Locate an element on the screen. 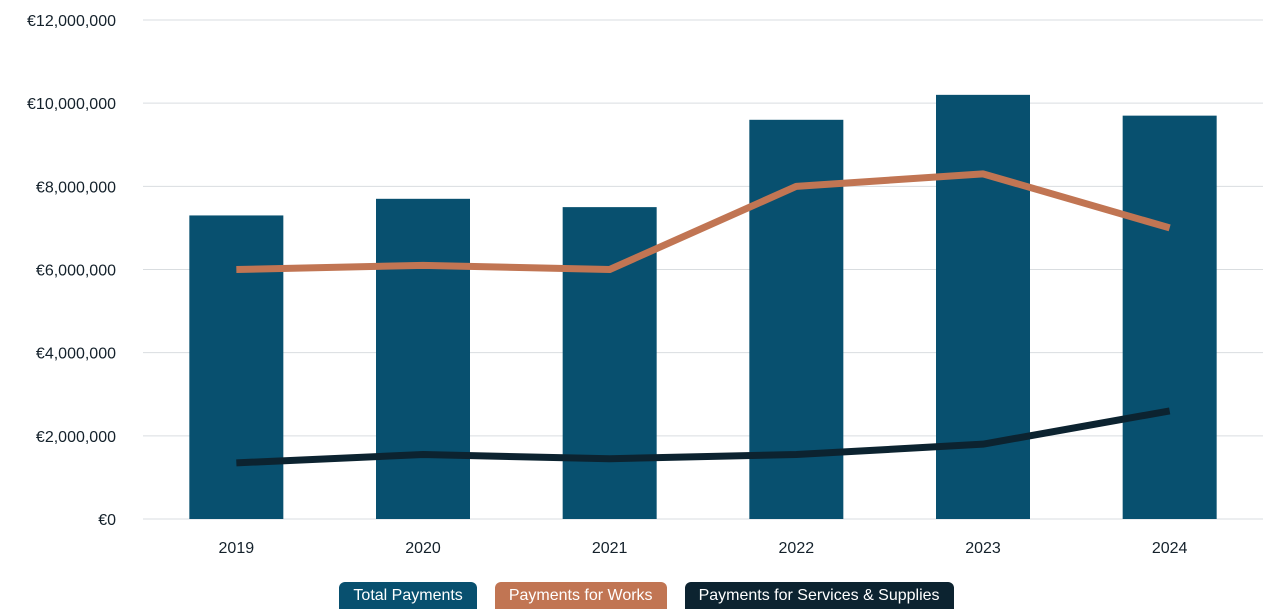  x-tick-label: 2024 is located at coordinates (1170, 548).